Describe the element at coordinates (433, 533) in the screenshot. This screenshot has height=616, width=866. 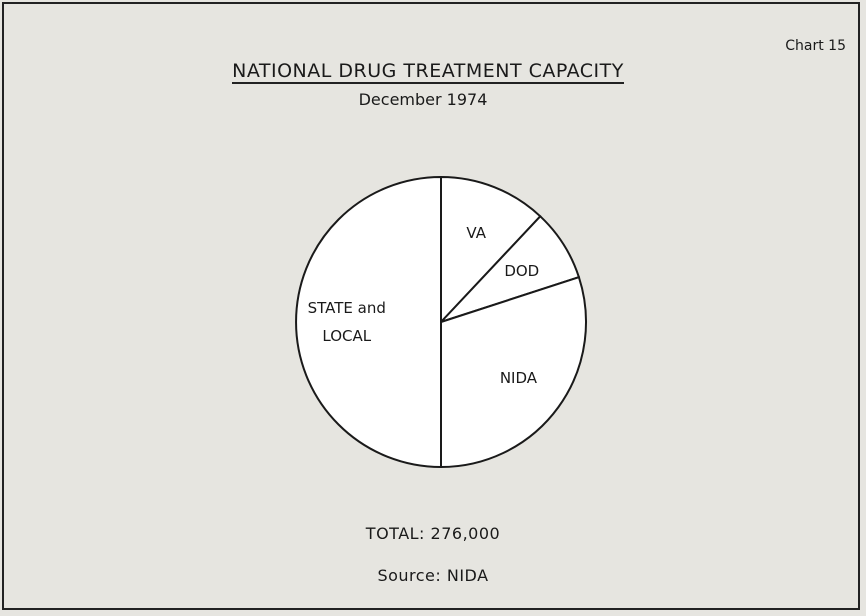
I see `total: TOTAL: 276,000` at that location.